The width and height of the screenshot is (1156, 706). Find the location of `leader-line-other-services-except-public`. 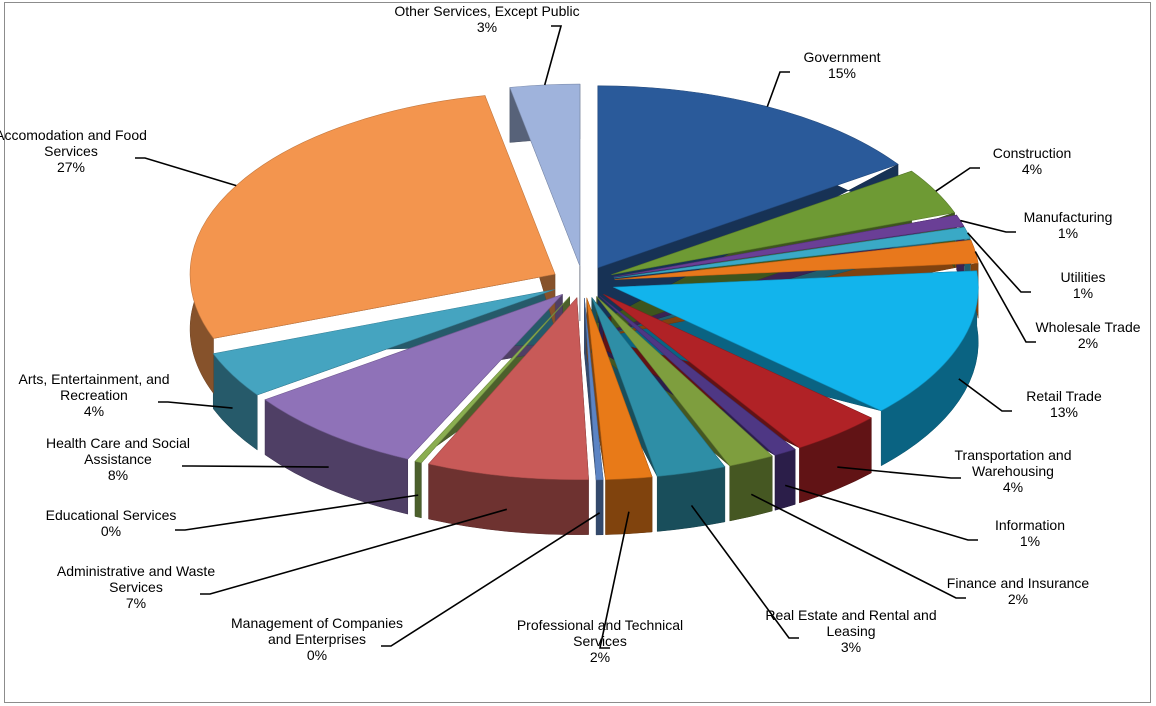

leader-line-other-services-except-public is located at coordinates (553, 55).